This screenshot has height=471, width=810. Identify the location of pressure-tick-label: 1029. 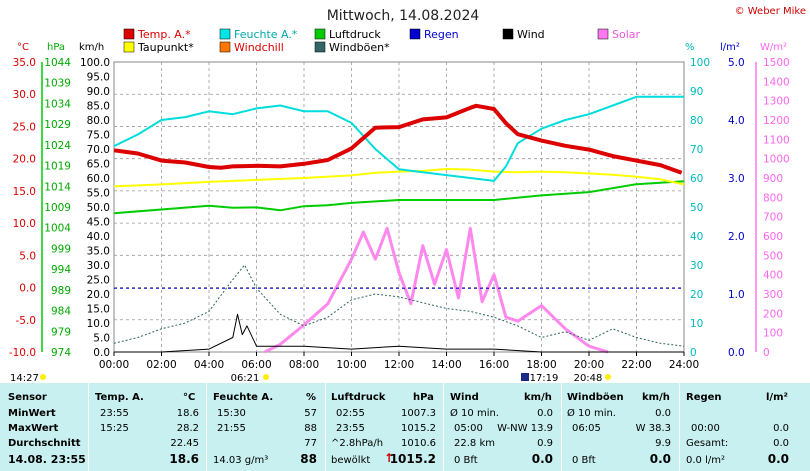
(57, 125).